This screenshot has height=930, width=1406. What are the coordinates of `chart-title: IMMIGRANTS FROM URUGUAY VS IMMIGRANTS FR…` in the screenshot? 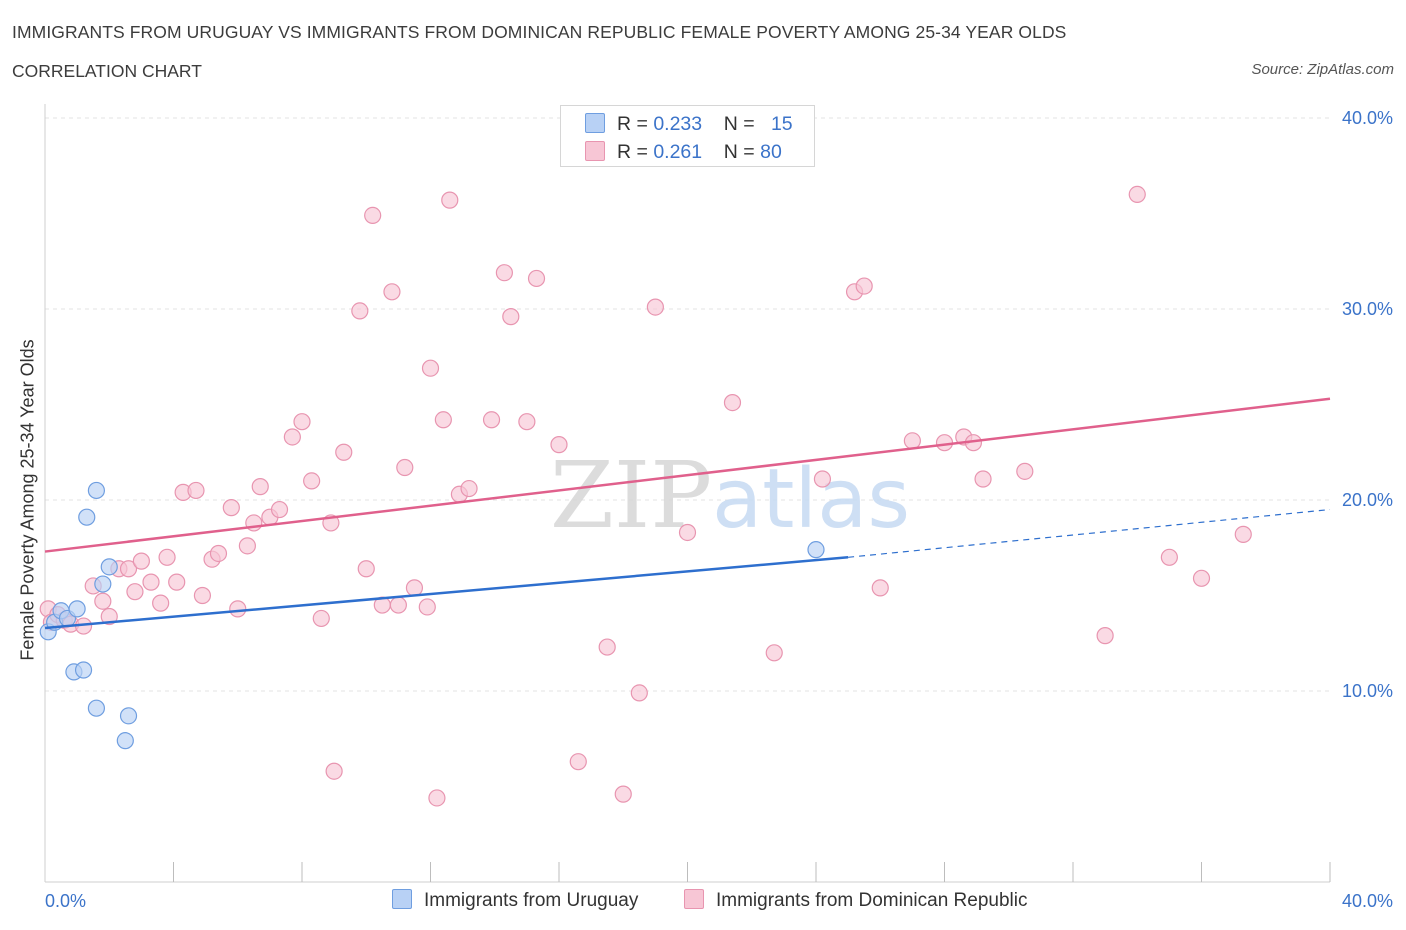 It's located at (539, 32).